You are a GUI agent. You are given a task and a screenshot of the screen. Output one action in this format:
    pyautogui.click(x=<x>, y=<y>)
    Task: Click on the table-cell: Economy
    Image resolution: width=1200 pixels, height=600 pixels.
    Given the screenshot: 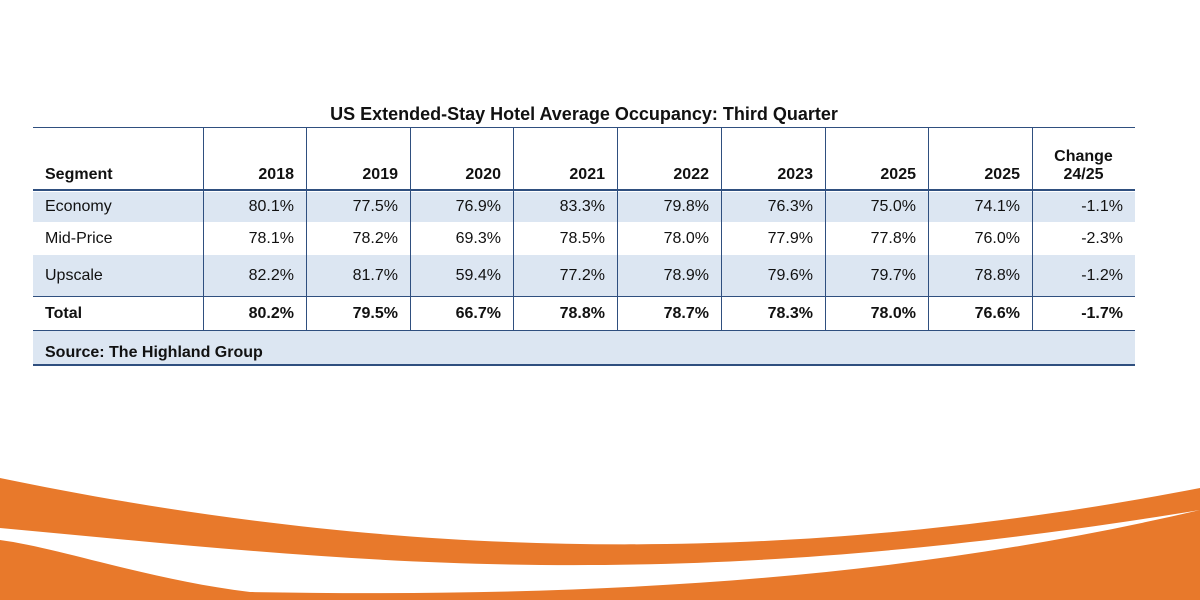 What is the action you would take?
    pyautogui.click(x=78, y=206)
    